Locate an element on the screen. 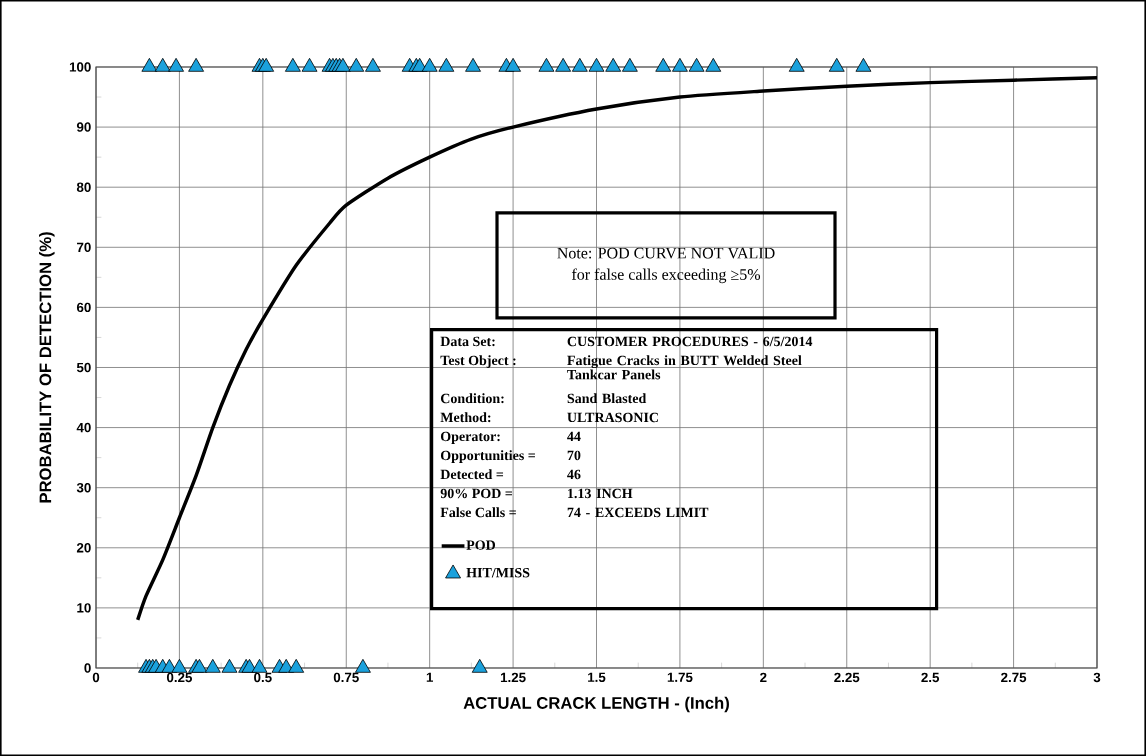  y-axis-title: PROBABILITY OF DETECTION (%) is located at coordinates (47, 367).